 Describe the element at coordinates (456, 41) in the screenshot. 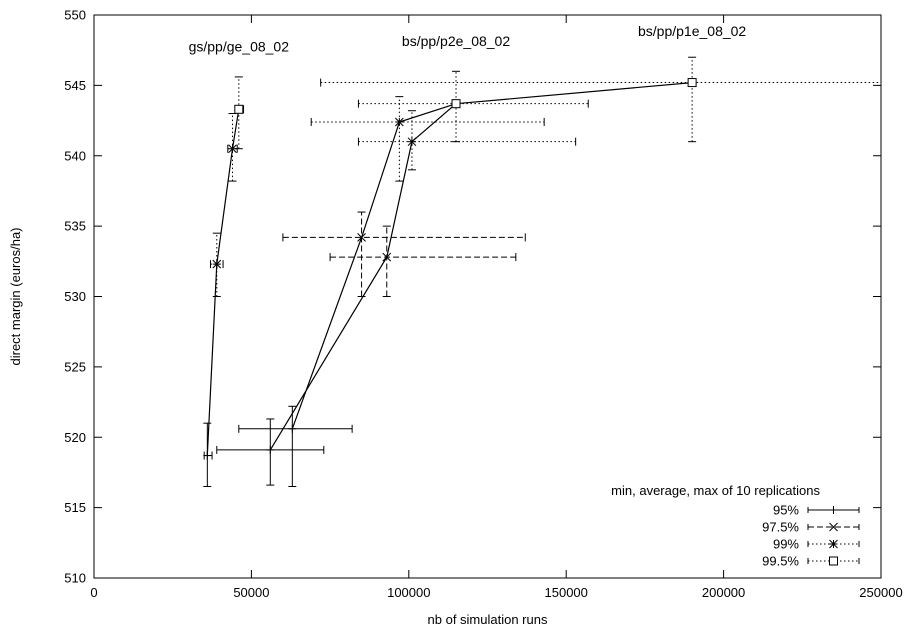

I see `annotation-label: bs/pp/p2e_08_02` at that location.